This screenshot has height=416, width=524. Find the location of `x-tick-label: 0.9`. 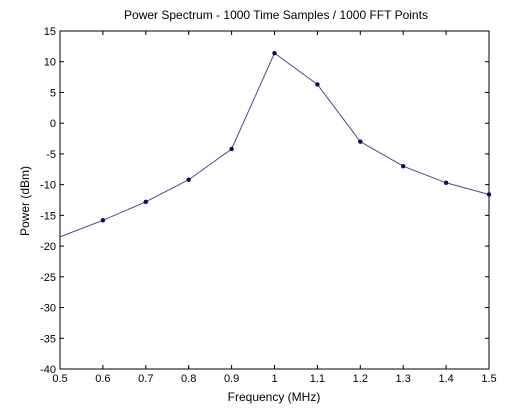

x-tick-label: 0.9 is located at coordinates (231, 379).